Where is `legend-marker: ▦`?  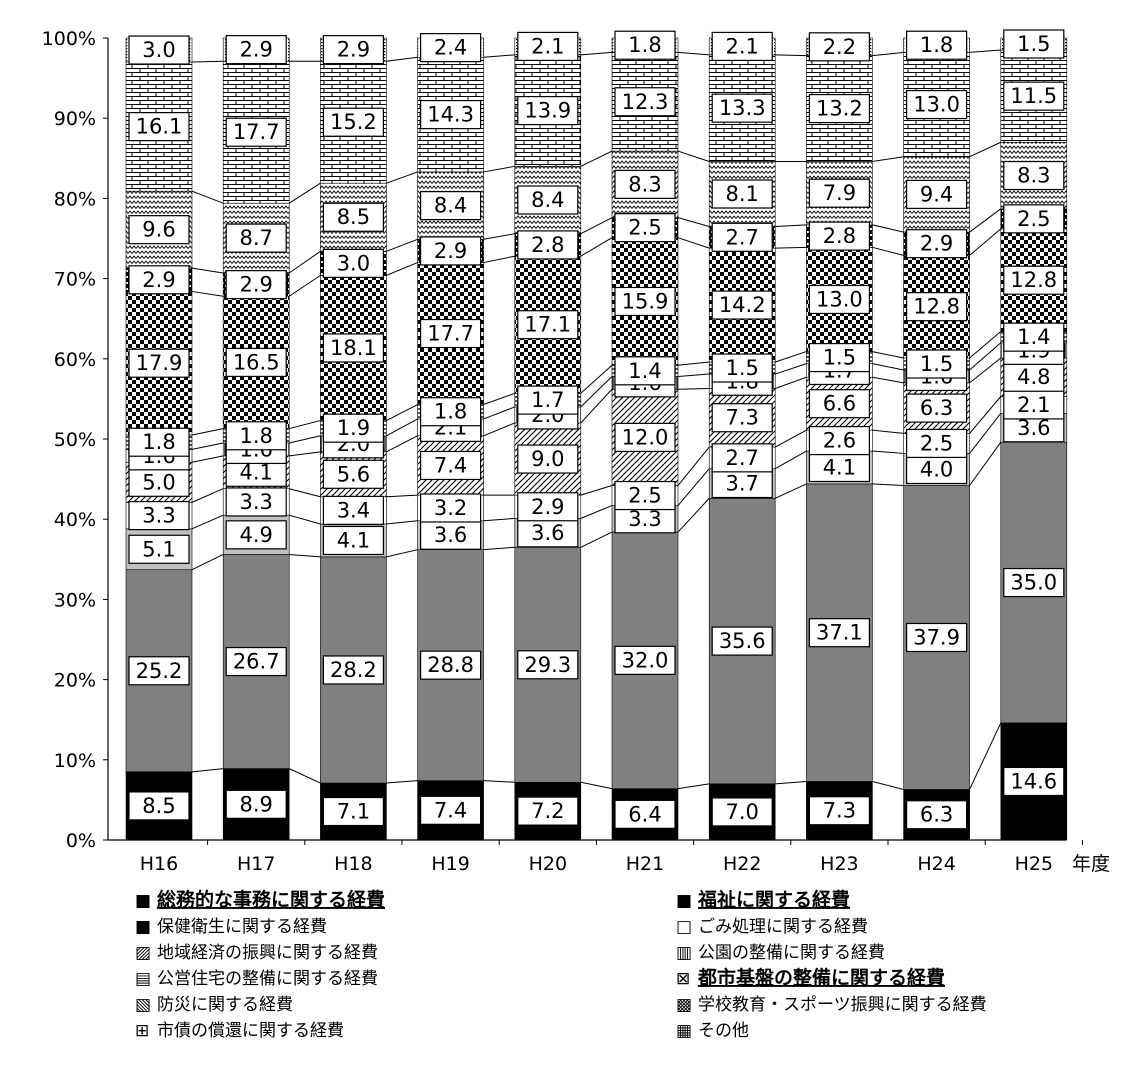 legend-marker: ▦ is located at coordinates (684, 1031).